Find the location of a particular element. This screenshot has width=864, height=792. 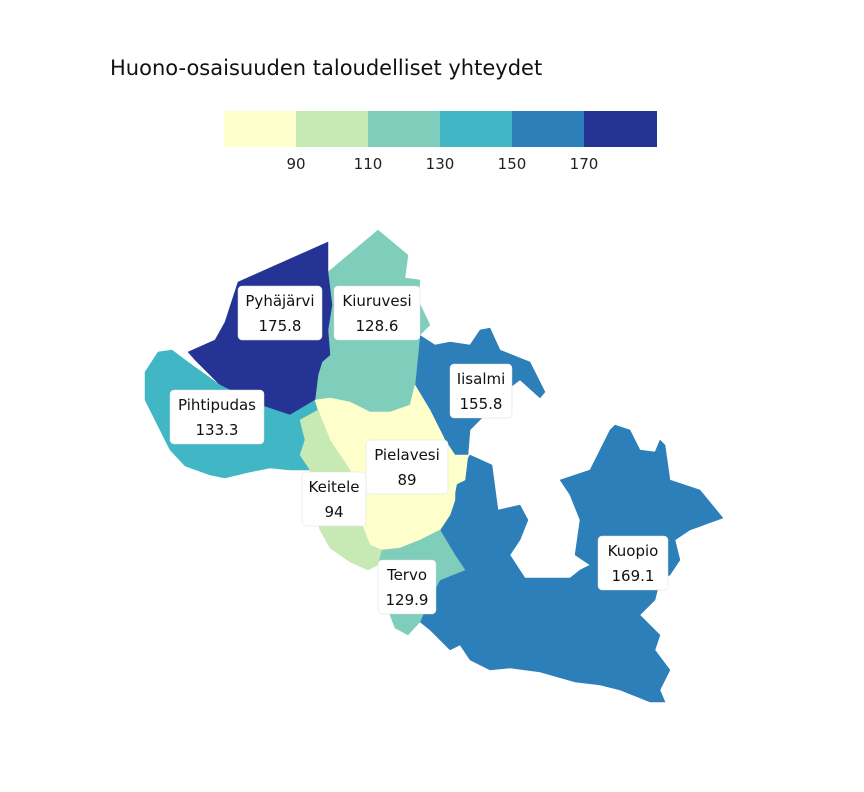

label-keitele: Keitele 94 is located at coordinates (334, 499).